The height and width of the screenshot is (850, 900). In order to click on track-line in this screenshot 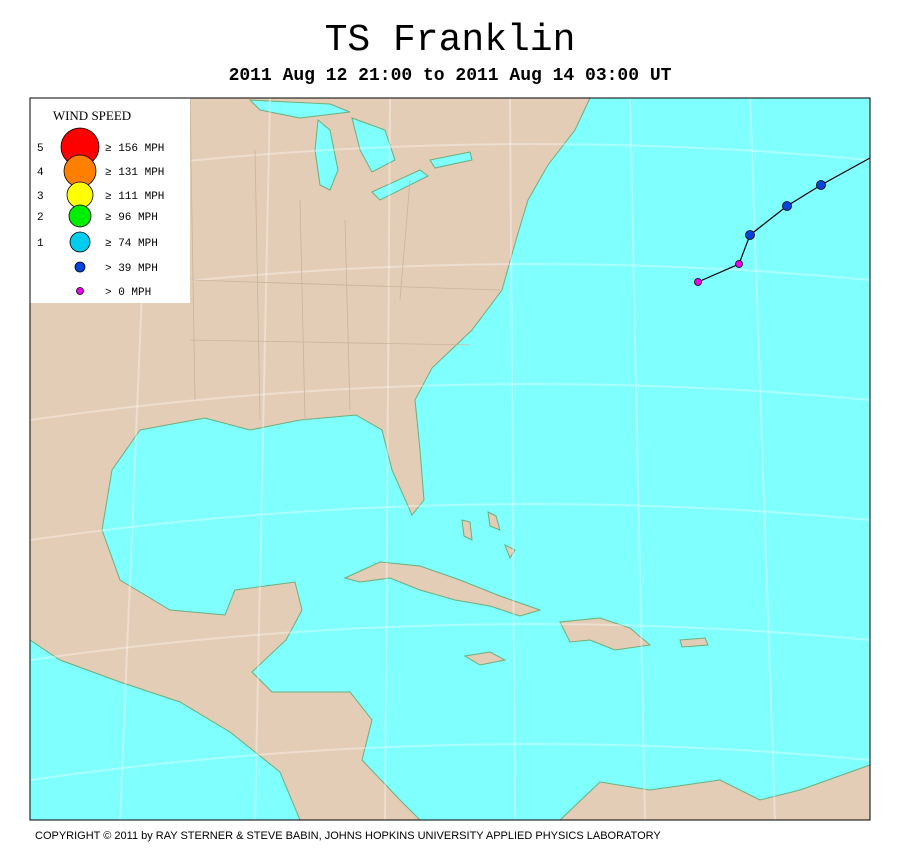, I will do `click(784, 220)`.